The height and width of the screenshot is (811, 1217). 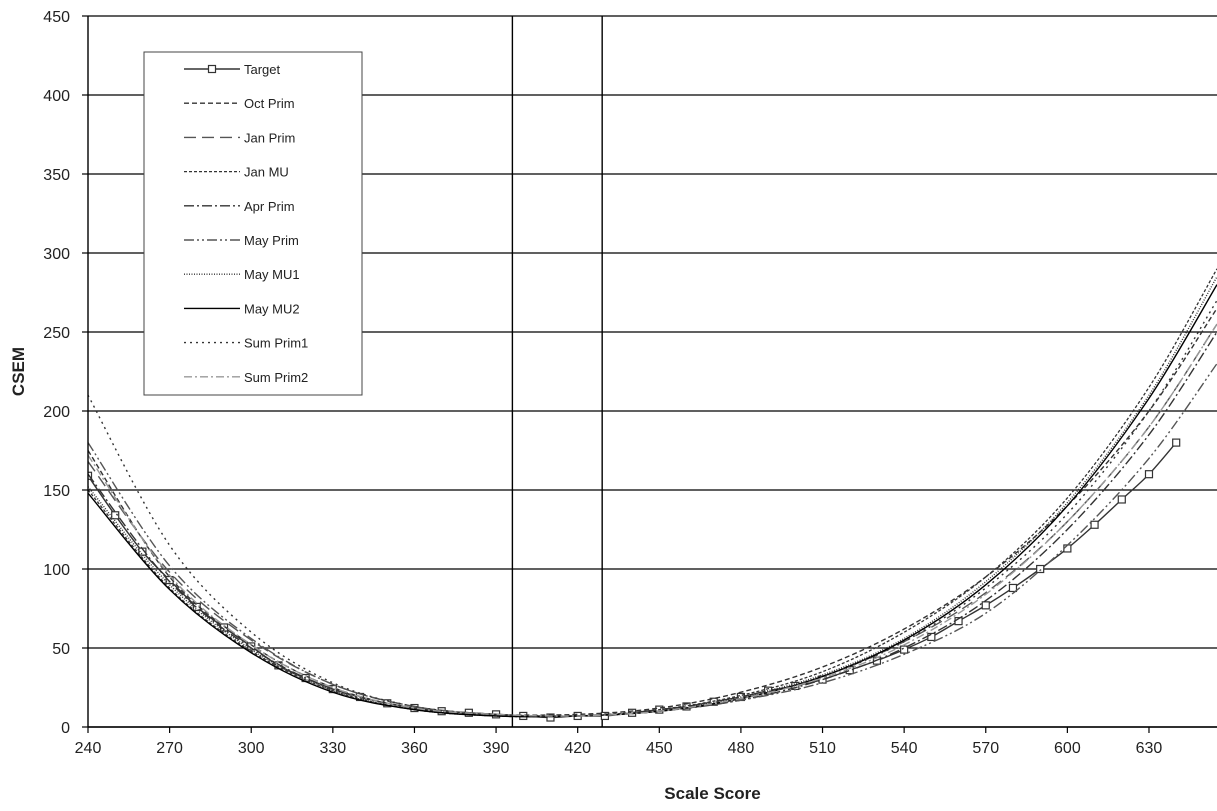 I want to click on legend-label-jan-prim: Jan Prim, so click(x=269, y=137).